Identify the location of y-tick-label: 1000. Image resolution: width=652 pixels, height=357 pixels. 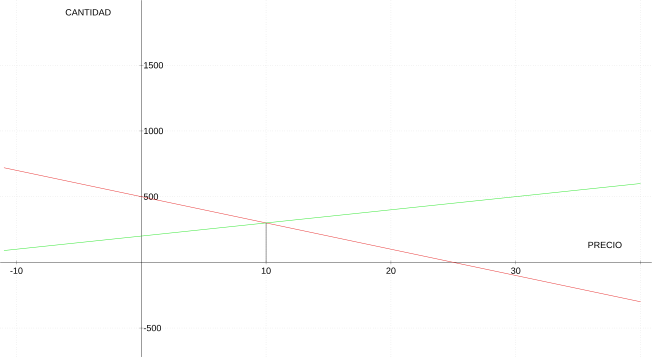
(154, 131).